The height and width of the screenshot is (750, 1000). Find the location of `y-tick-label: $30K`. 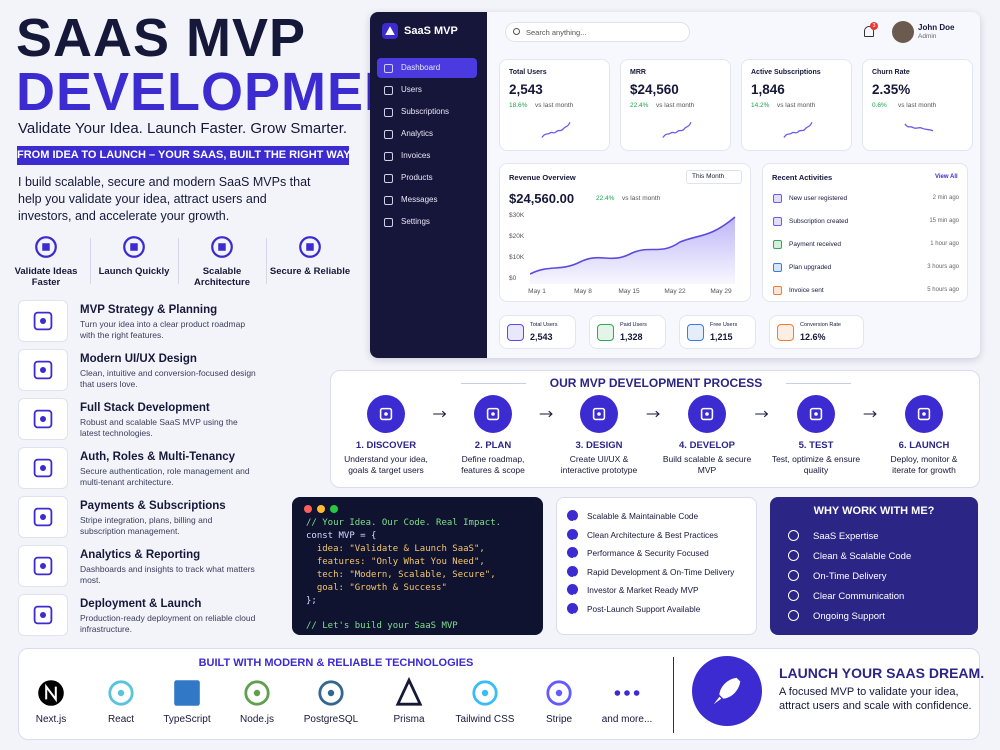

y-tick-label: $30K is located at coordinates (517, 215).